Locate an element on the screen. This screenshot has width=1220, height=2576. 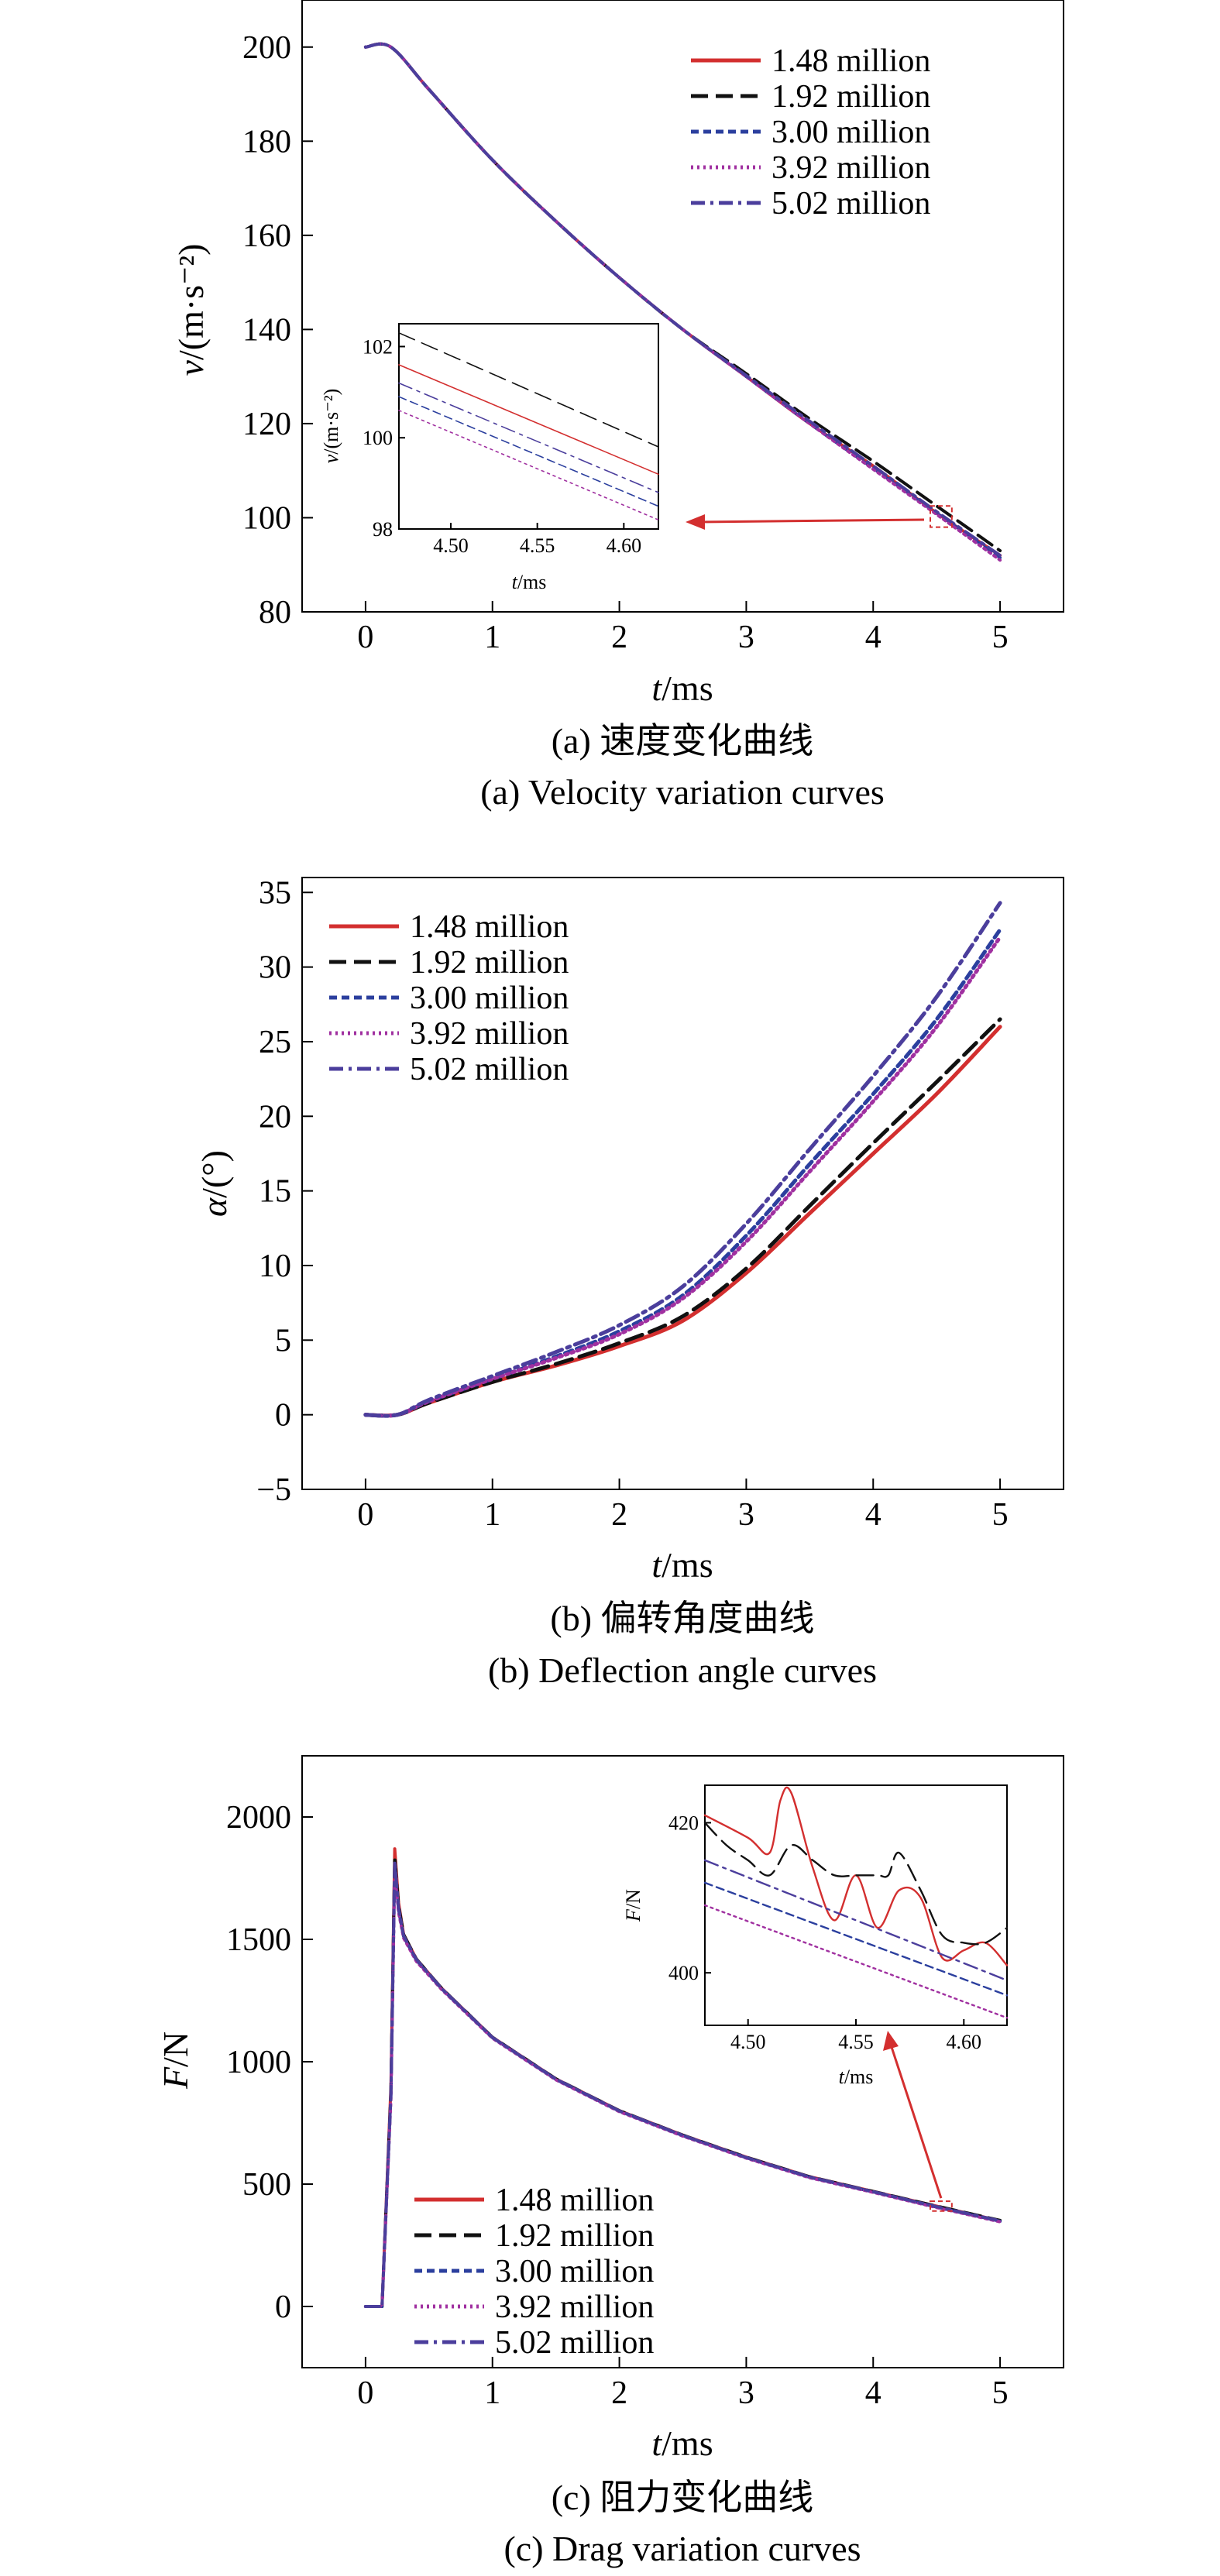
inset-ticks: 4.50 4.55 4.60 400 420 is located at coordinates (824, 1932).